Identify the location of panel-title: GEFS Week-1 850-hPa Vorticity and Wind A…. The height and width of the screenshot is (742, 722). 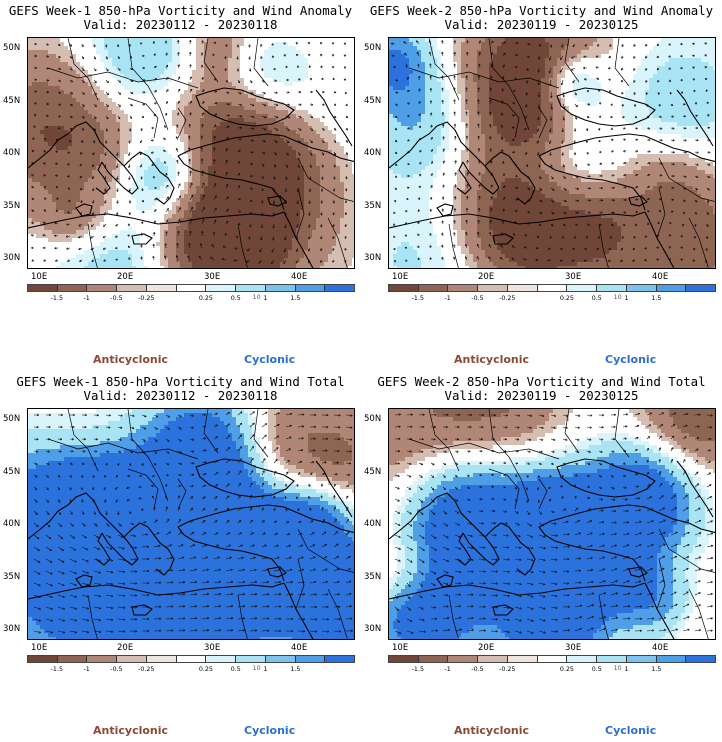
(180, 10).